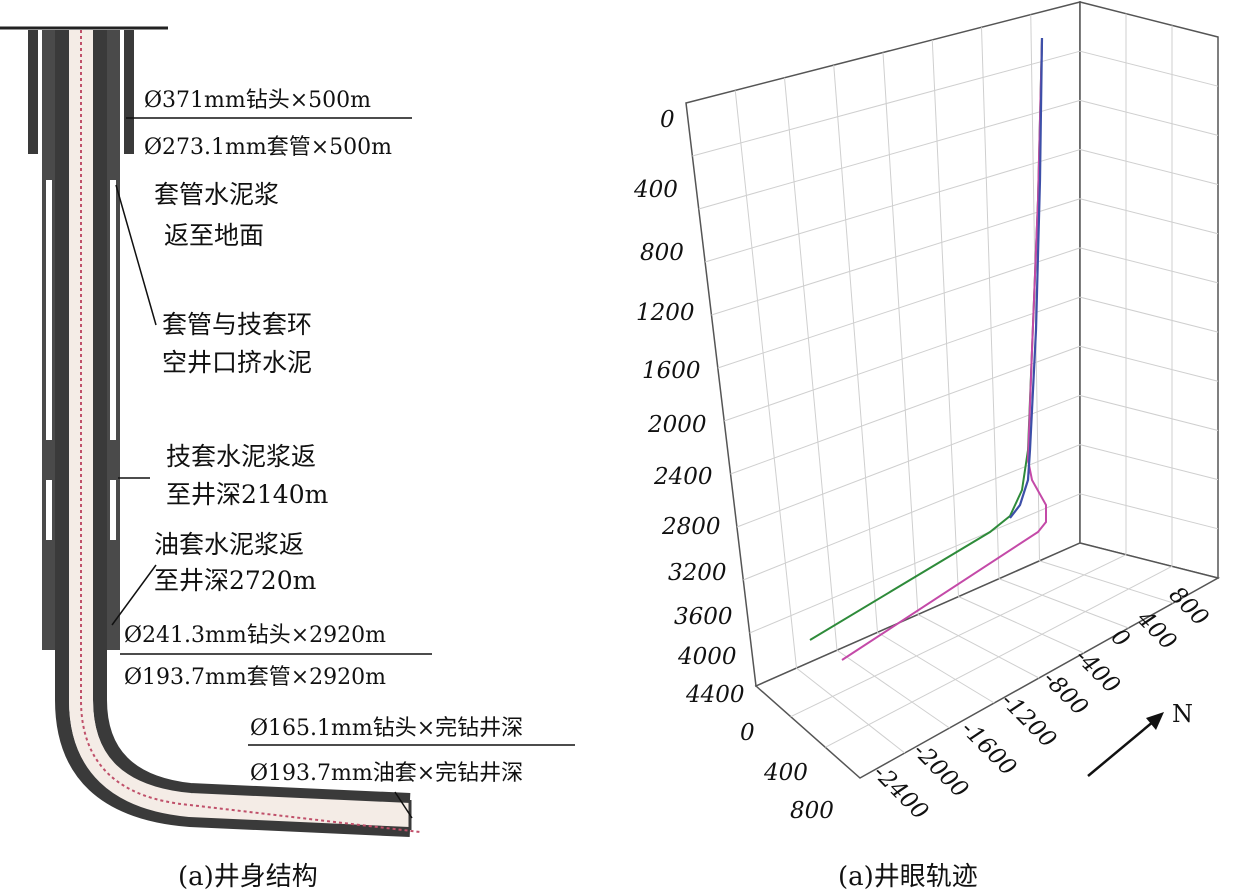  Describe the element at coordinates (662, 253) in the screenshot. I see `depth-tick-800: 800` at that location.